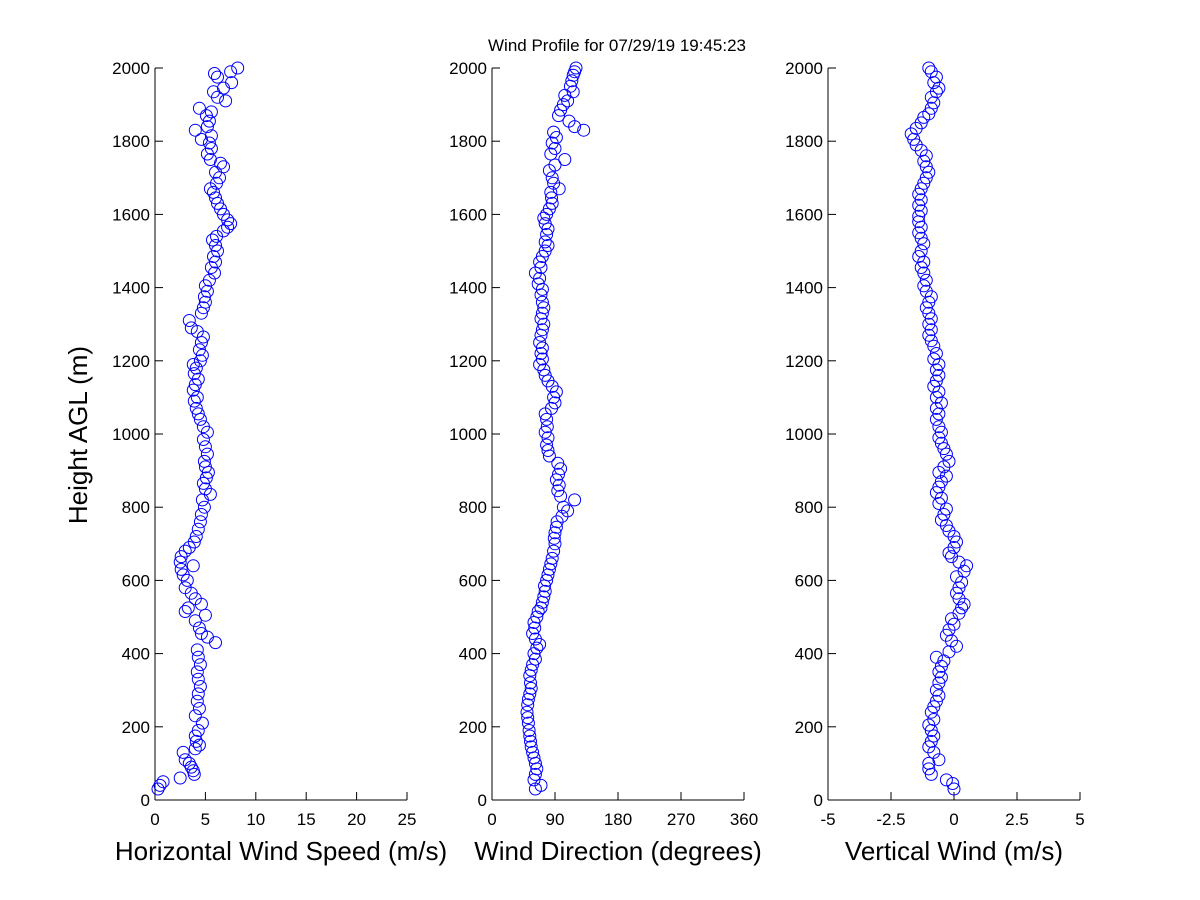 This screenshot has height=900, width=1200. What do you see at coordinates (131, 214) in the screenshot?
I see `y-tick-label: 1600` at bounding box center [131, 214].